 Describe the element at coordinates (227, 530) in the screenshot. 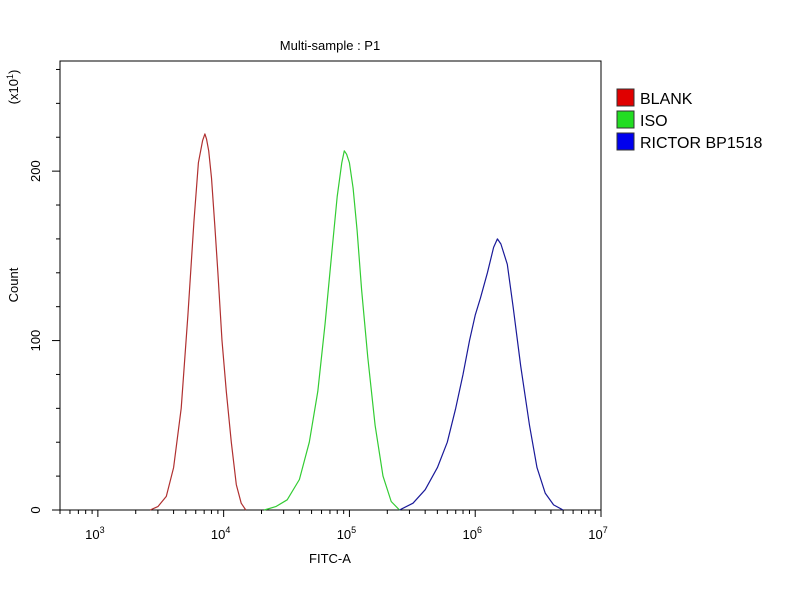

I see `x-tick-label-exponent: 4` at that location.